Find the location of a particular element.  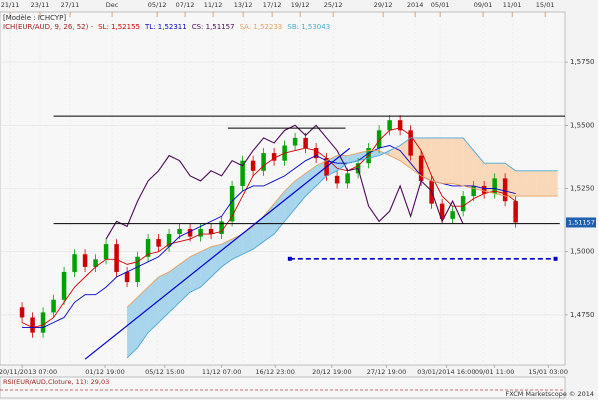

top-tick-label: 27/11 is located at coordinates (70, 5).